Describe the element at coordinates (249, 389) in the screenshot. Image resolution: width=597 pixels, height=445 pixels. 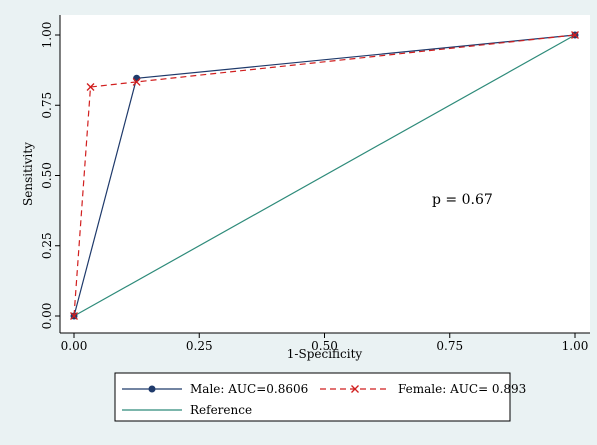
I see `legend-male-label: Male: AUC=0.8606` at that location.